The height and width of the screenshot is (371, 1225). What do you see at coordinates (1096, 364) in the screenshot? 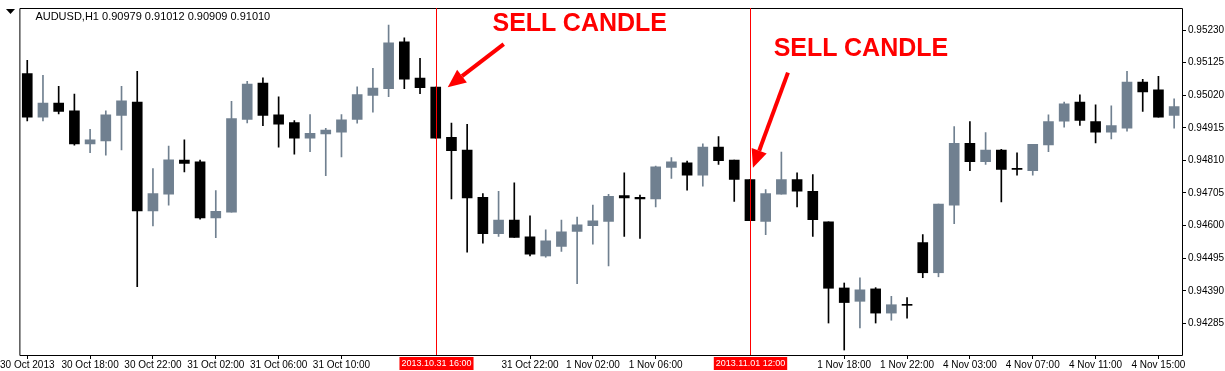
I see `x-tick-label: 4 Nov 11:00` at bounding box center [1096, 364].